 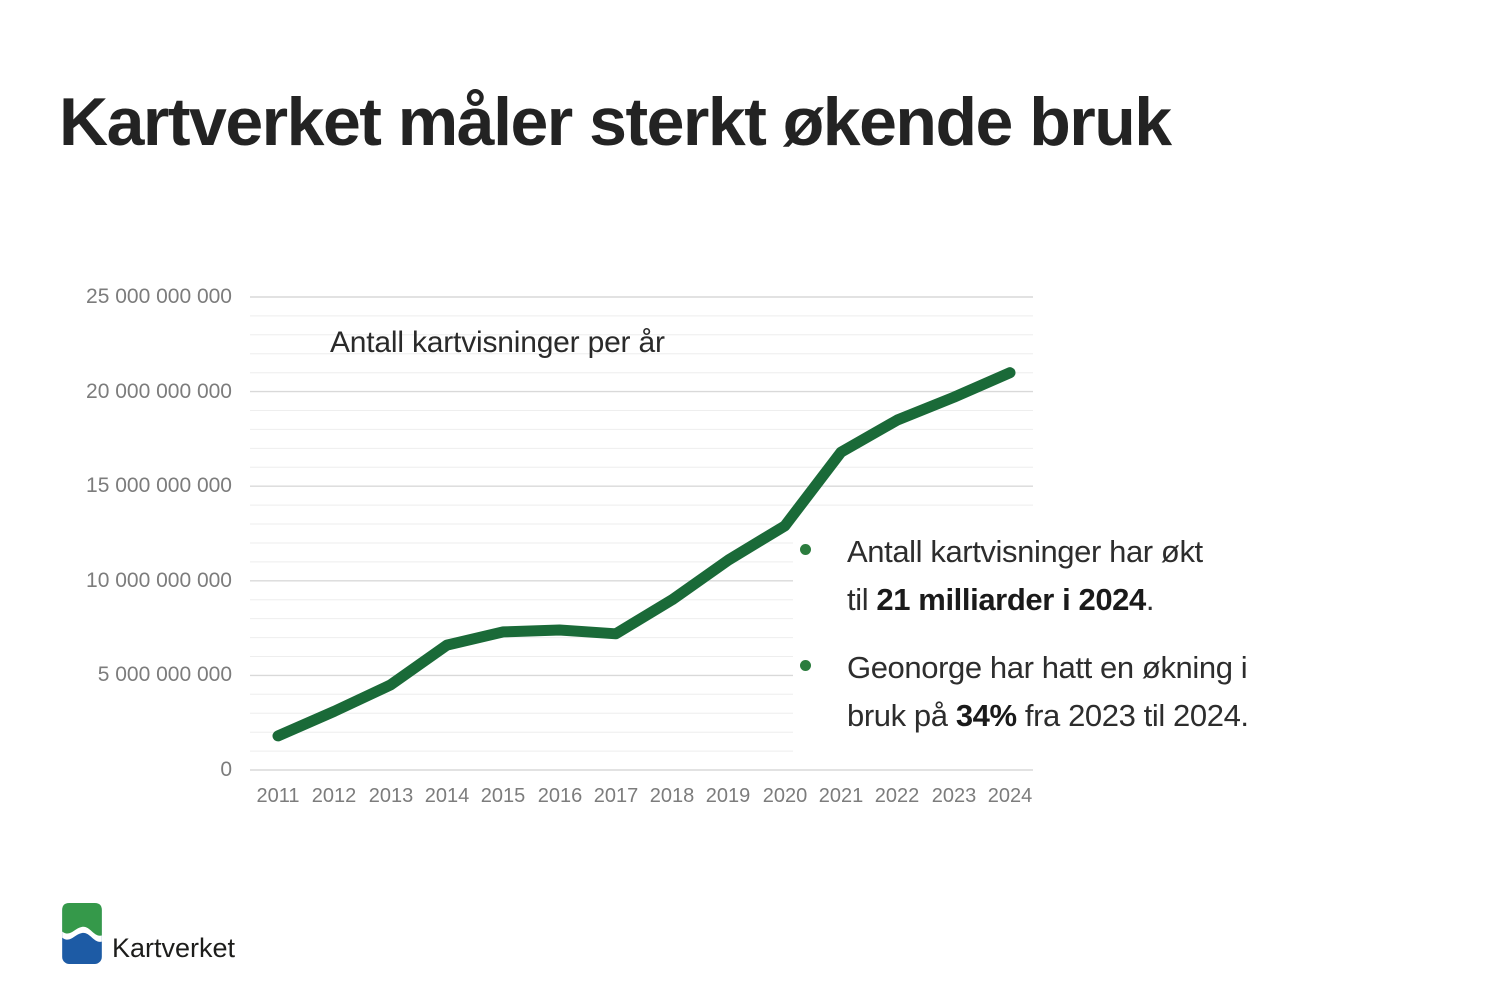 What do you see at coordinates (901, 715) in the screenshot?
I see `bullet-line: bruk på` at bounding box center [901, 715].